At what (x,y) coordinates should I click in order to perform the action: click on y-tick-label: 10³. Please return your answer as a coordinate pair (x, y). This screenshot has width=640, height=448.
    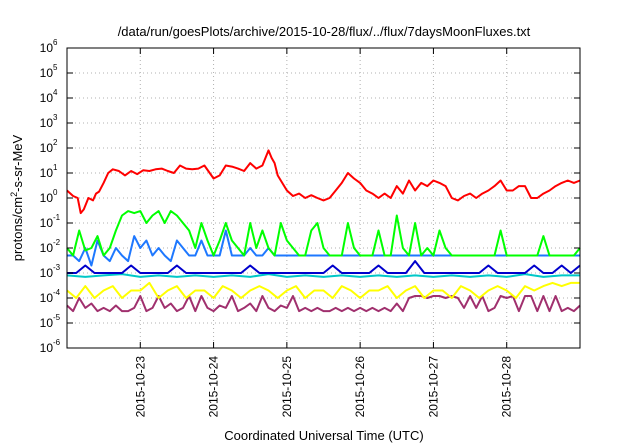
    Looking at the image, I should click on (49, 121).